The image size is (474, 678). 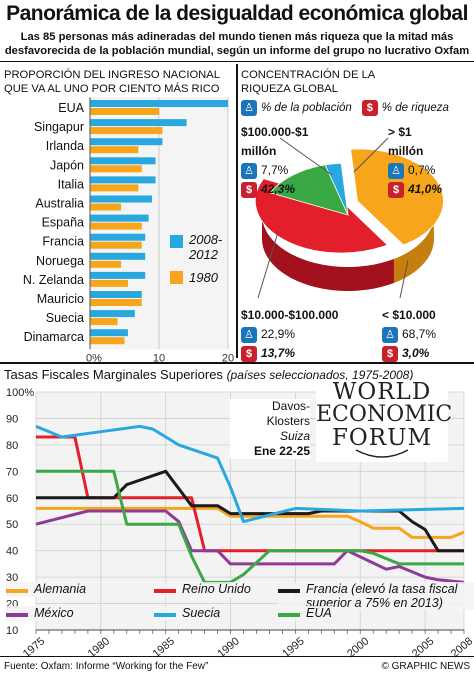 I want to click on bar-category-label: Singapur, so click(x=59, y=127).